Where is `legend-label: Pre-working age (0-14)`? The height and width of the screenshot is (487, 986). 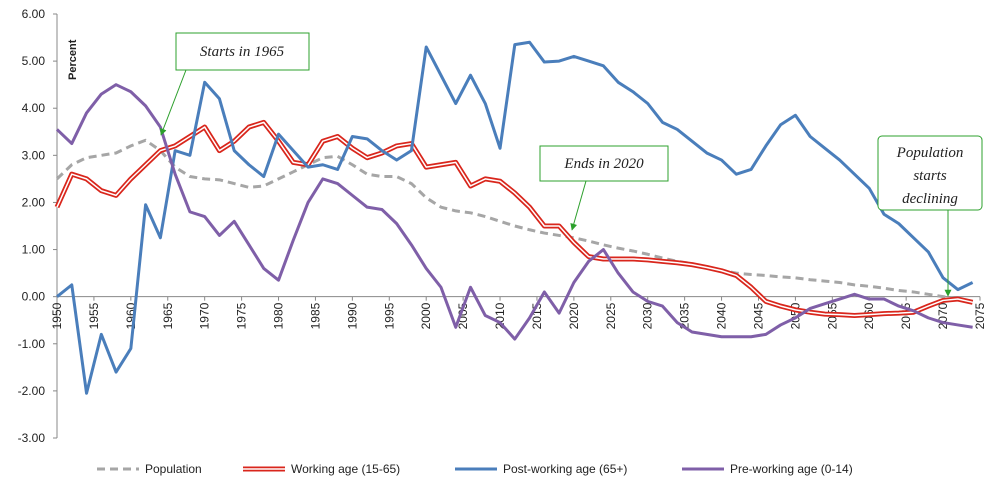
legend-label: Pre-working age (0-14) is located at coordinates (791, 469).